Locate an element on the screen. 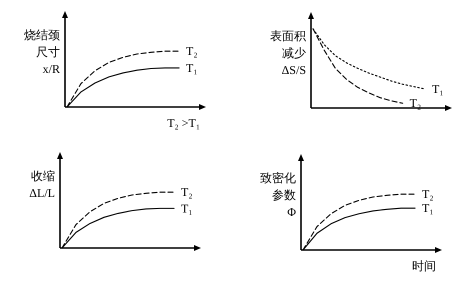 This screenshot has width=467, height=285. y-axis-title: 烧结颈尺寸 x/R is located at coordinates (42, 52).